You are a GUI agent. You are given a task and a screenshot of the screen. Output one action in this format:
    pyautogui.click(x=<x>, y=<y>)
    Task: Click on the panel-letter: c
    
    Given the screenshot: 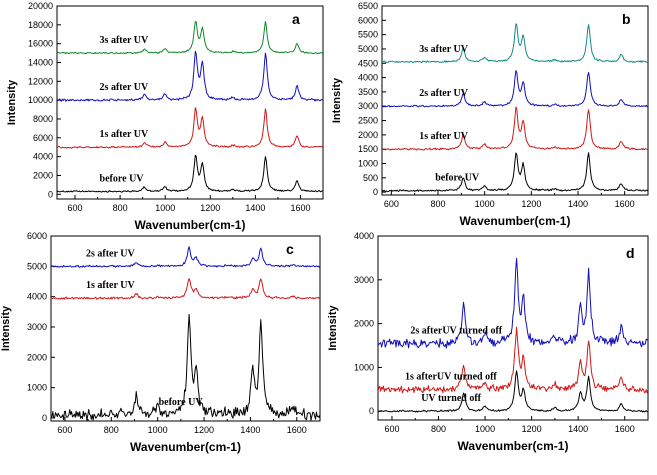 What is the action you would take?
    pyautogui.click(x=290, y=249)
    